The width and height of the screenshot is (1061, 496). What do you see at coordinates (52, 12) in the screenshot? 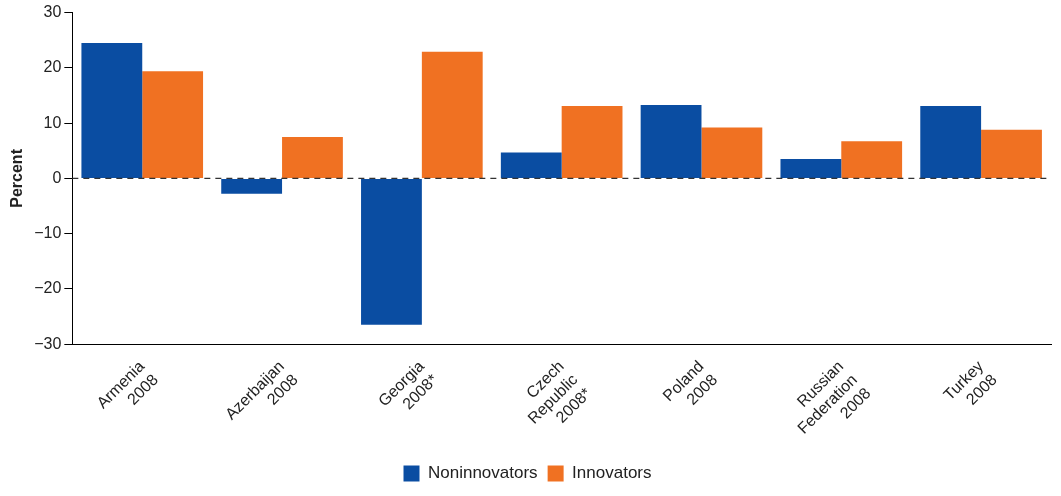
I see `y-tick-label: 30` at bounding box center [52, 12].